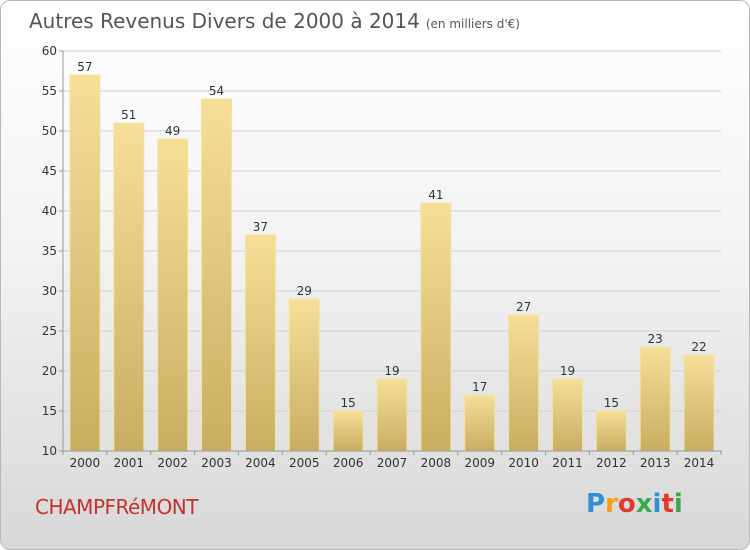 Image resolution: width=750 pixels, height=550 pixels. What do you see at coordinates (216, 463) in the screenshot?
I see `x-tick-label: 2003` at bounding box center [216, 463].